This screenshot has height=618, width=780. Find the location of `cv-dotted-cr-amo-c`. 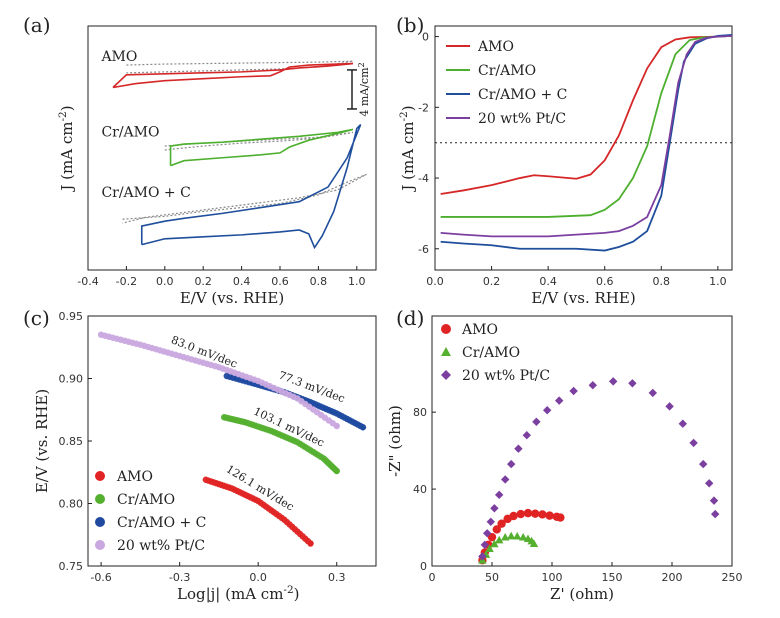

cv-dotted-cr-amo-c is located at coordinates (244, 198).